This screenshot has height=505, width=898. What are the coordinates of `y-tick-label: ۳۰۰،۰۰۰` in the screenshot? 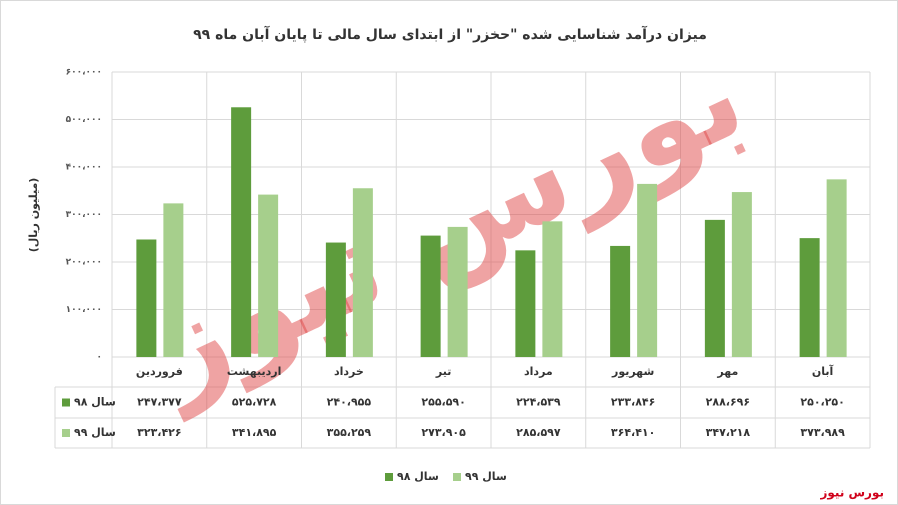 It's located at (84, 215).